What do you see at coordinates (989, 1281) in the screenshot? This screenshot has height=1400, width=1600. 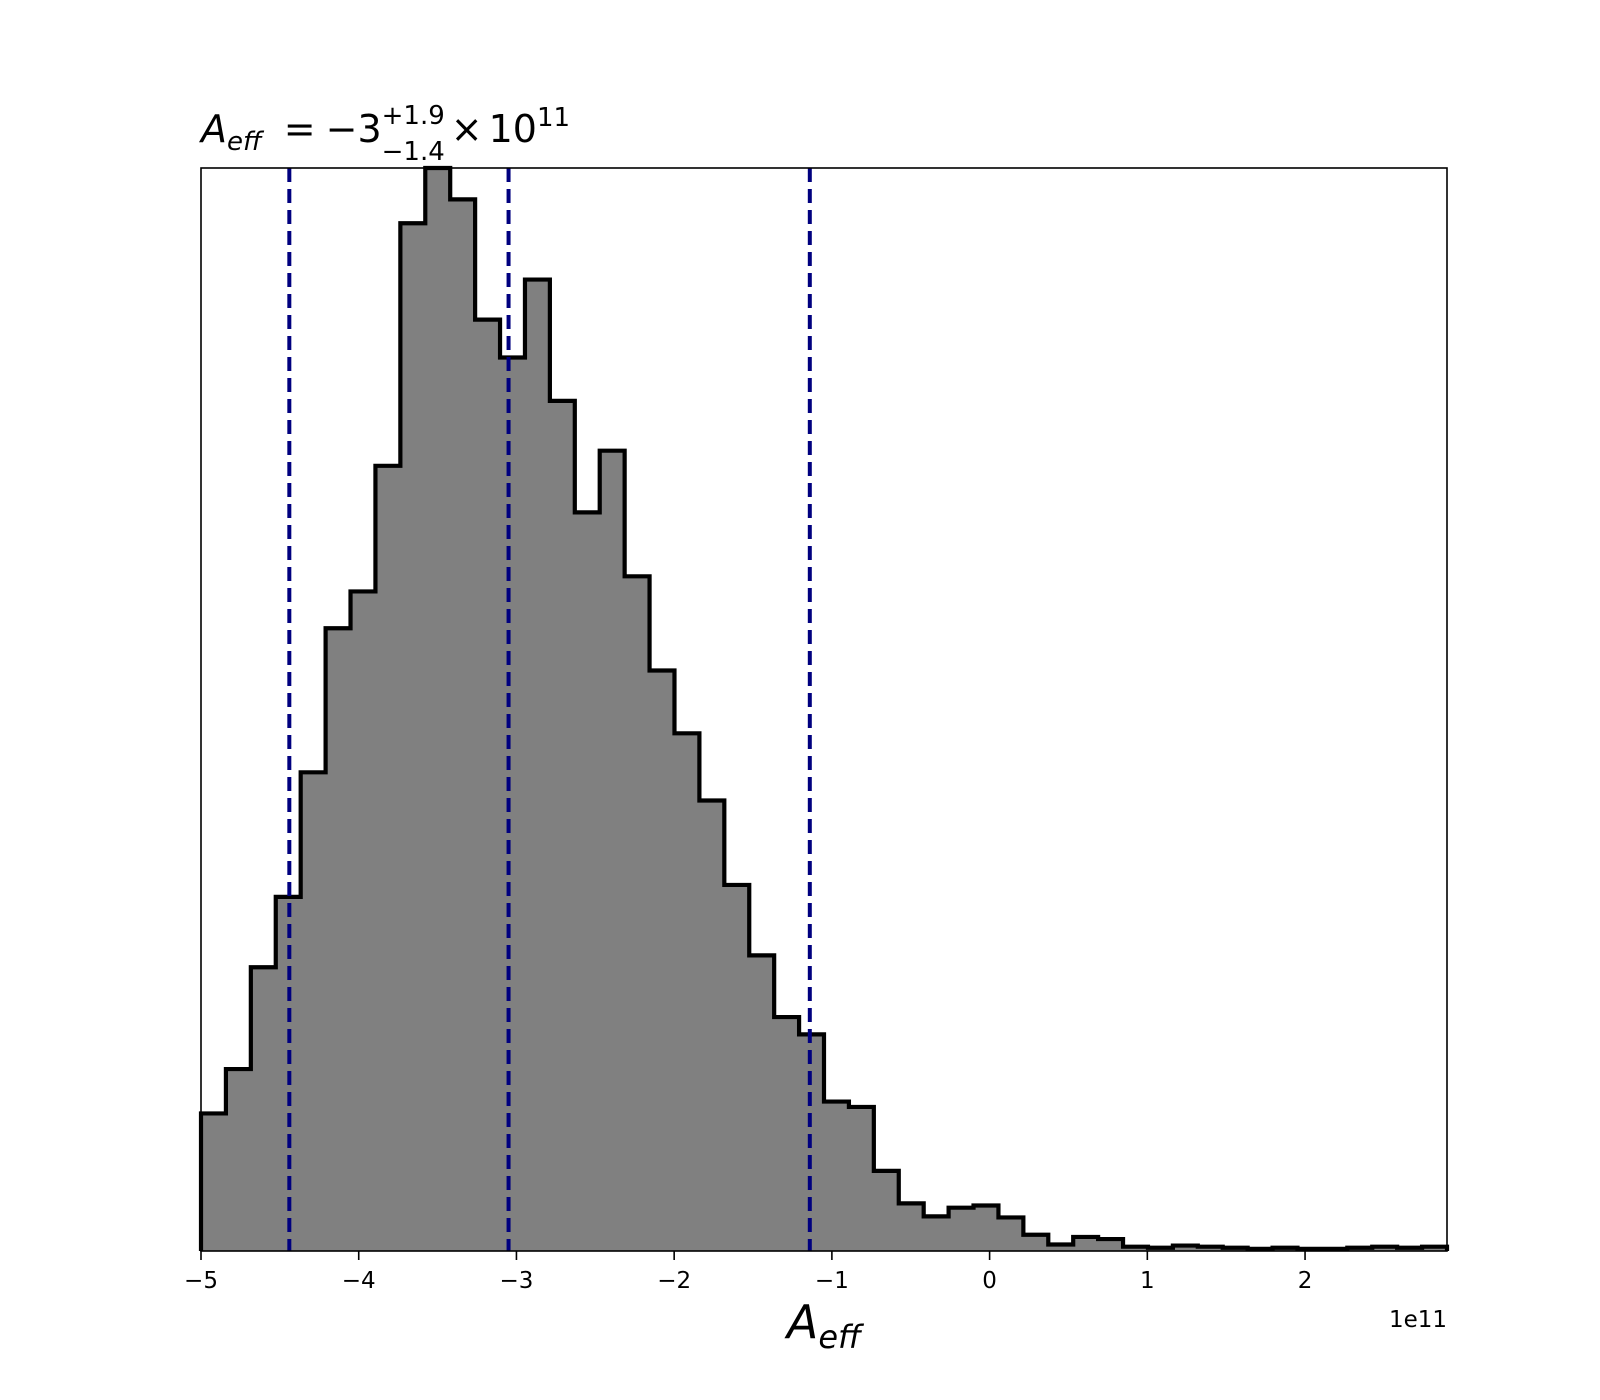 I see `x-tick-label: 0` at bounding box center [989, 1281].